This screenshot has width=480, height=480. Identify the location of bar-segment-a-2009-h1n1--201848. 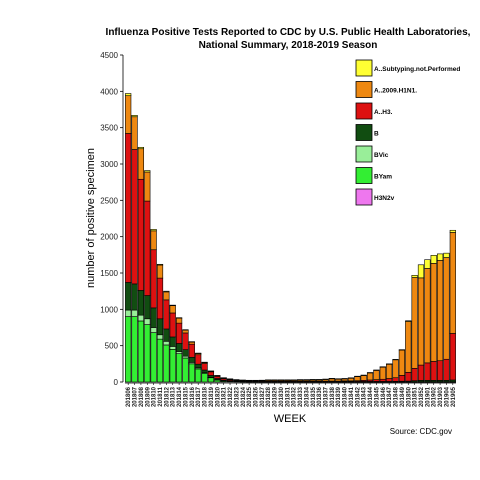
(395, 369).